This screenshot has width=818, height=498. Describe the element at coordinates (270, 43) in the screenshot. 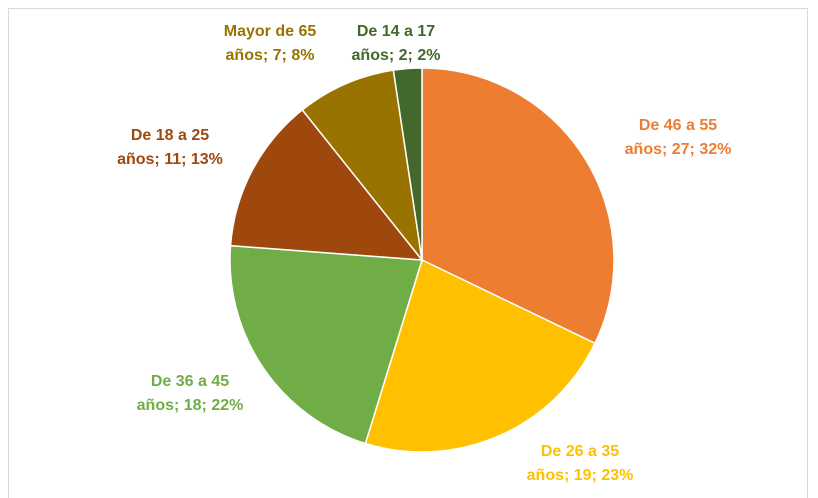

I see `data-label: Mayor de 65 años; 7; 8%` at that location.